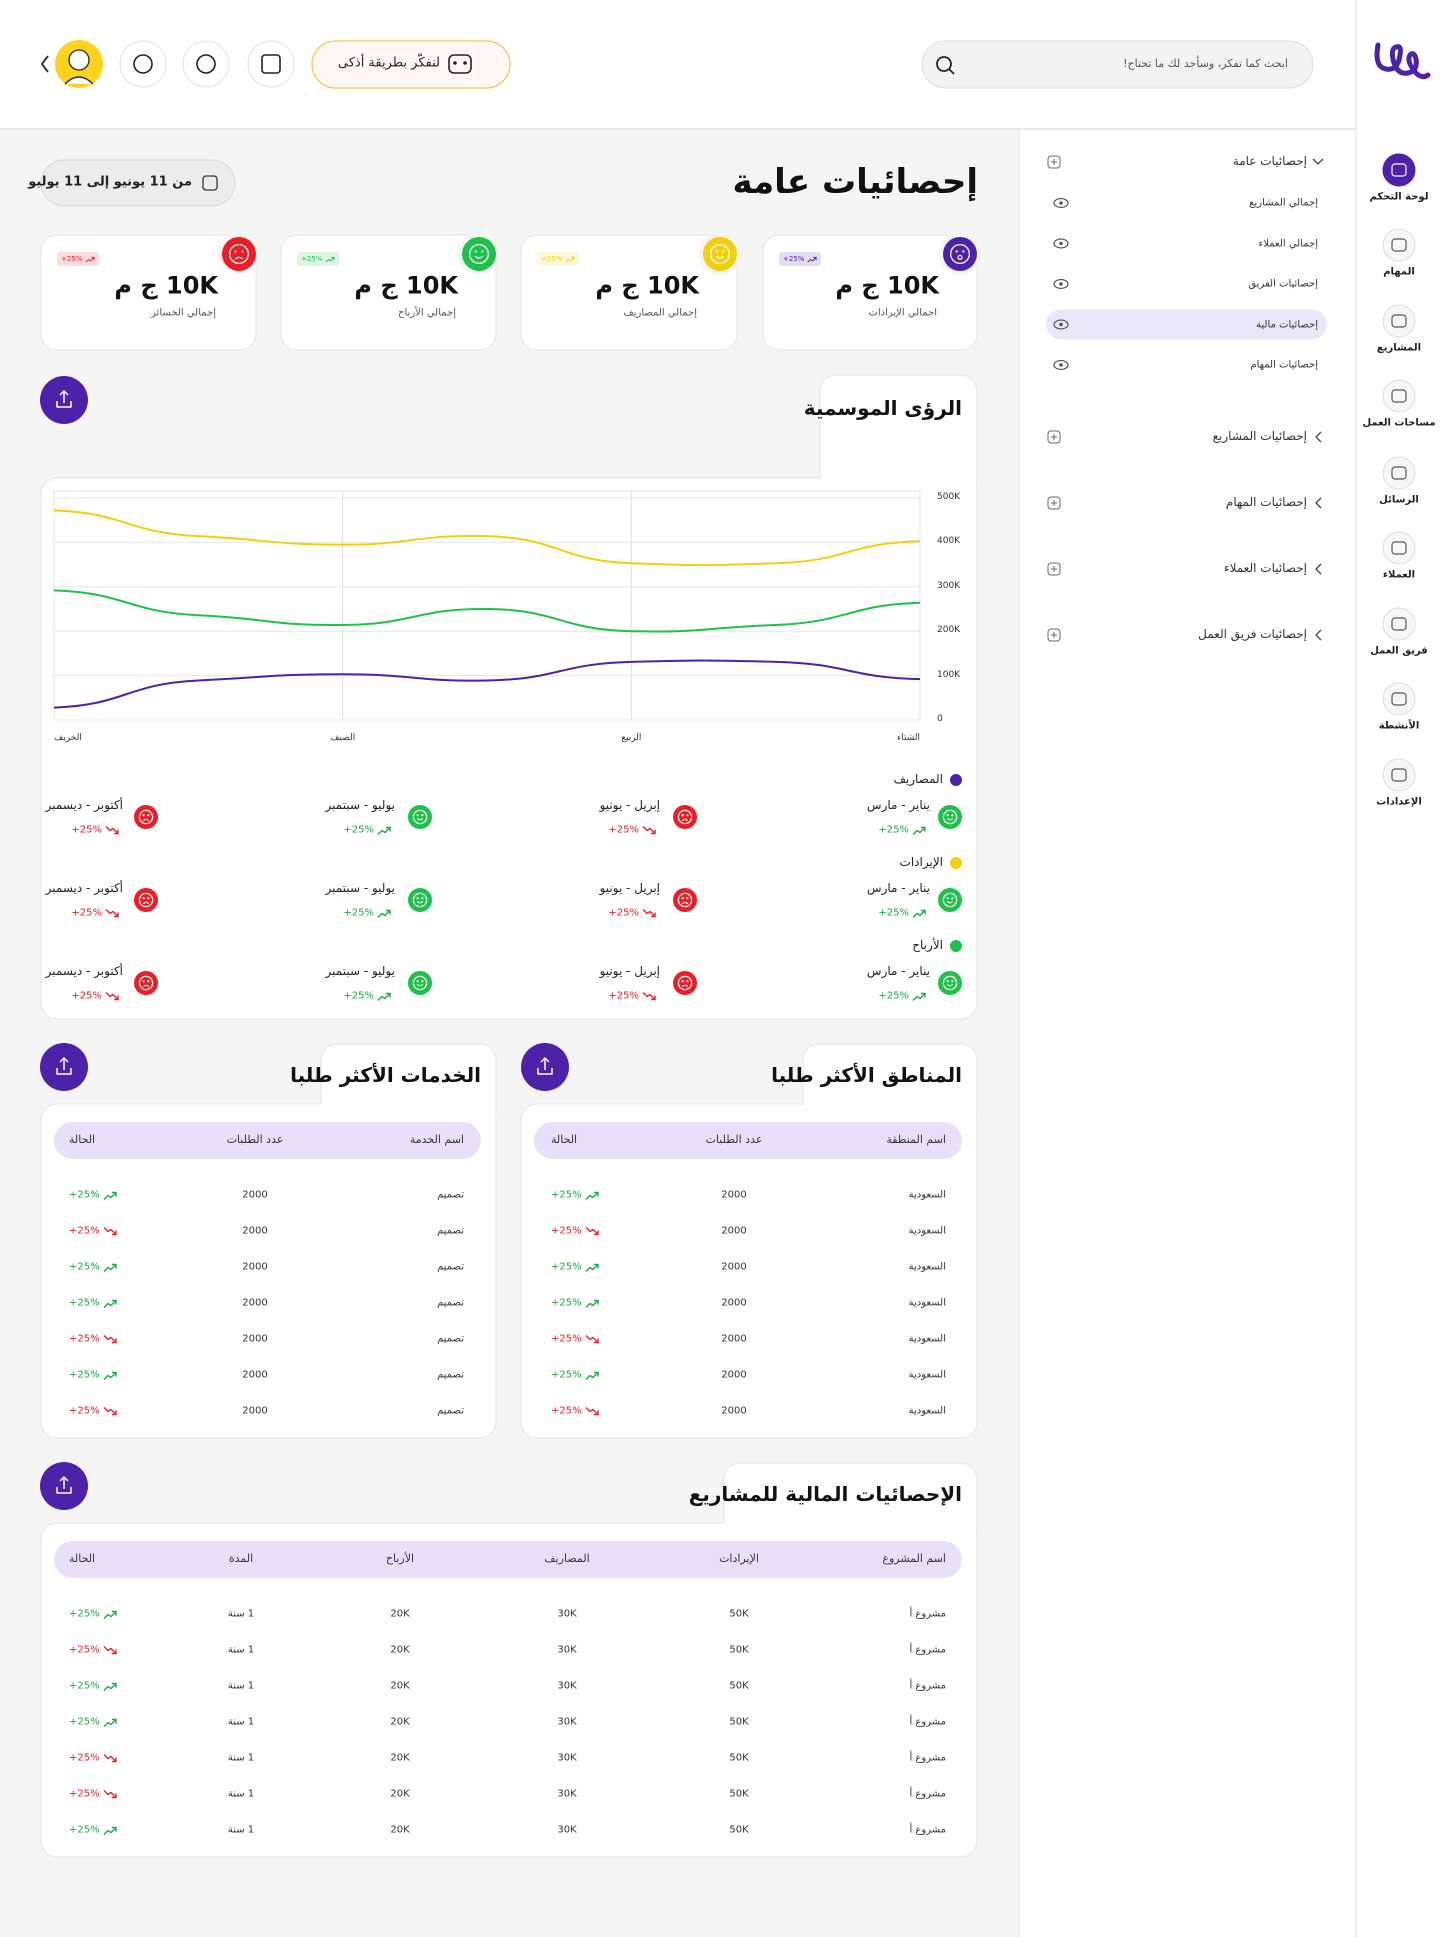 The image size is (1440, 1937). Describe the element at coordinates (944, 64) in the screenshot. I see `search-icon` at that location.